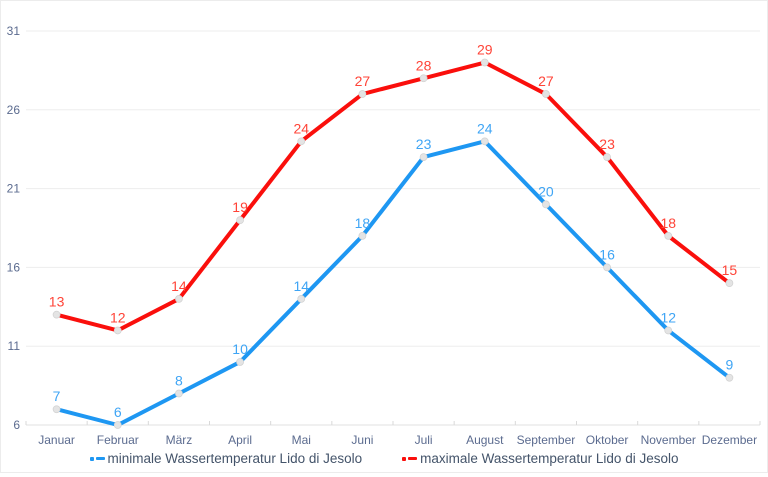 The width and height of the screenshot is (768, 477). Describe the element at coordinates (57, 396) in the screenshot. I see `data-label: 7` at that location.